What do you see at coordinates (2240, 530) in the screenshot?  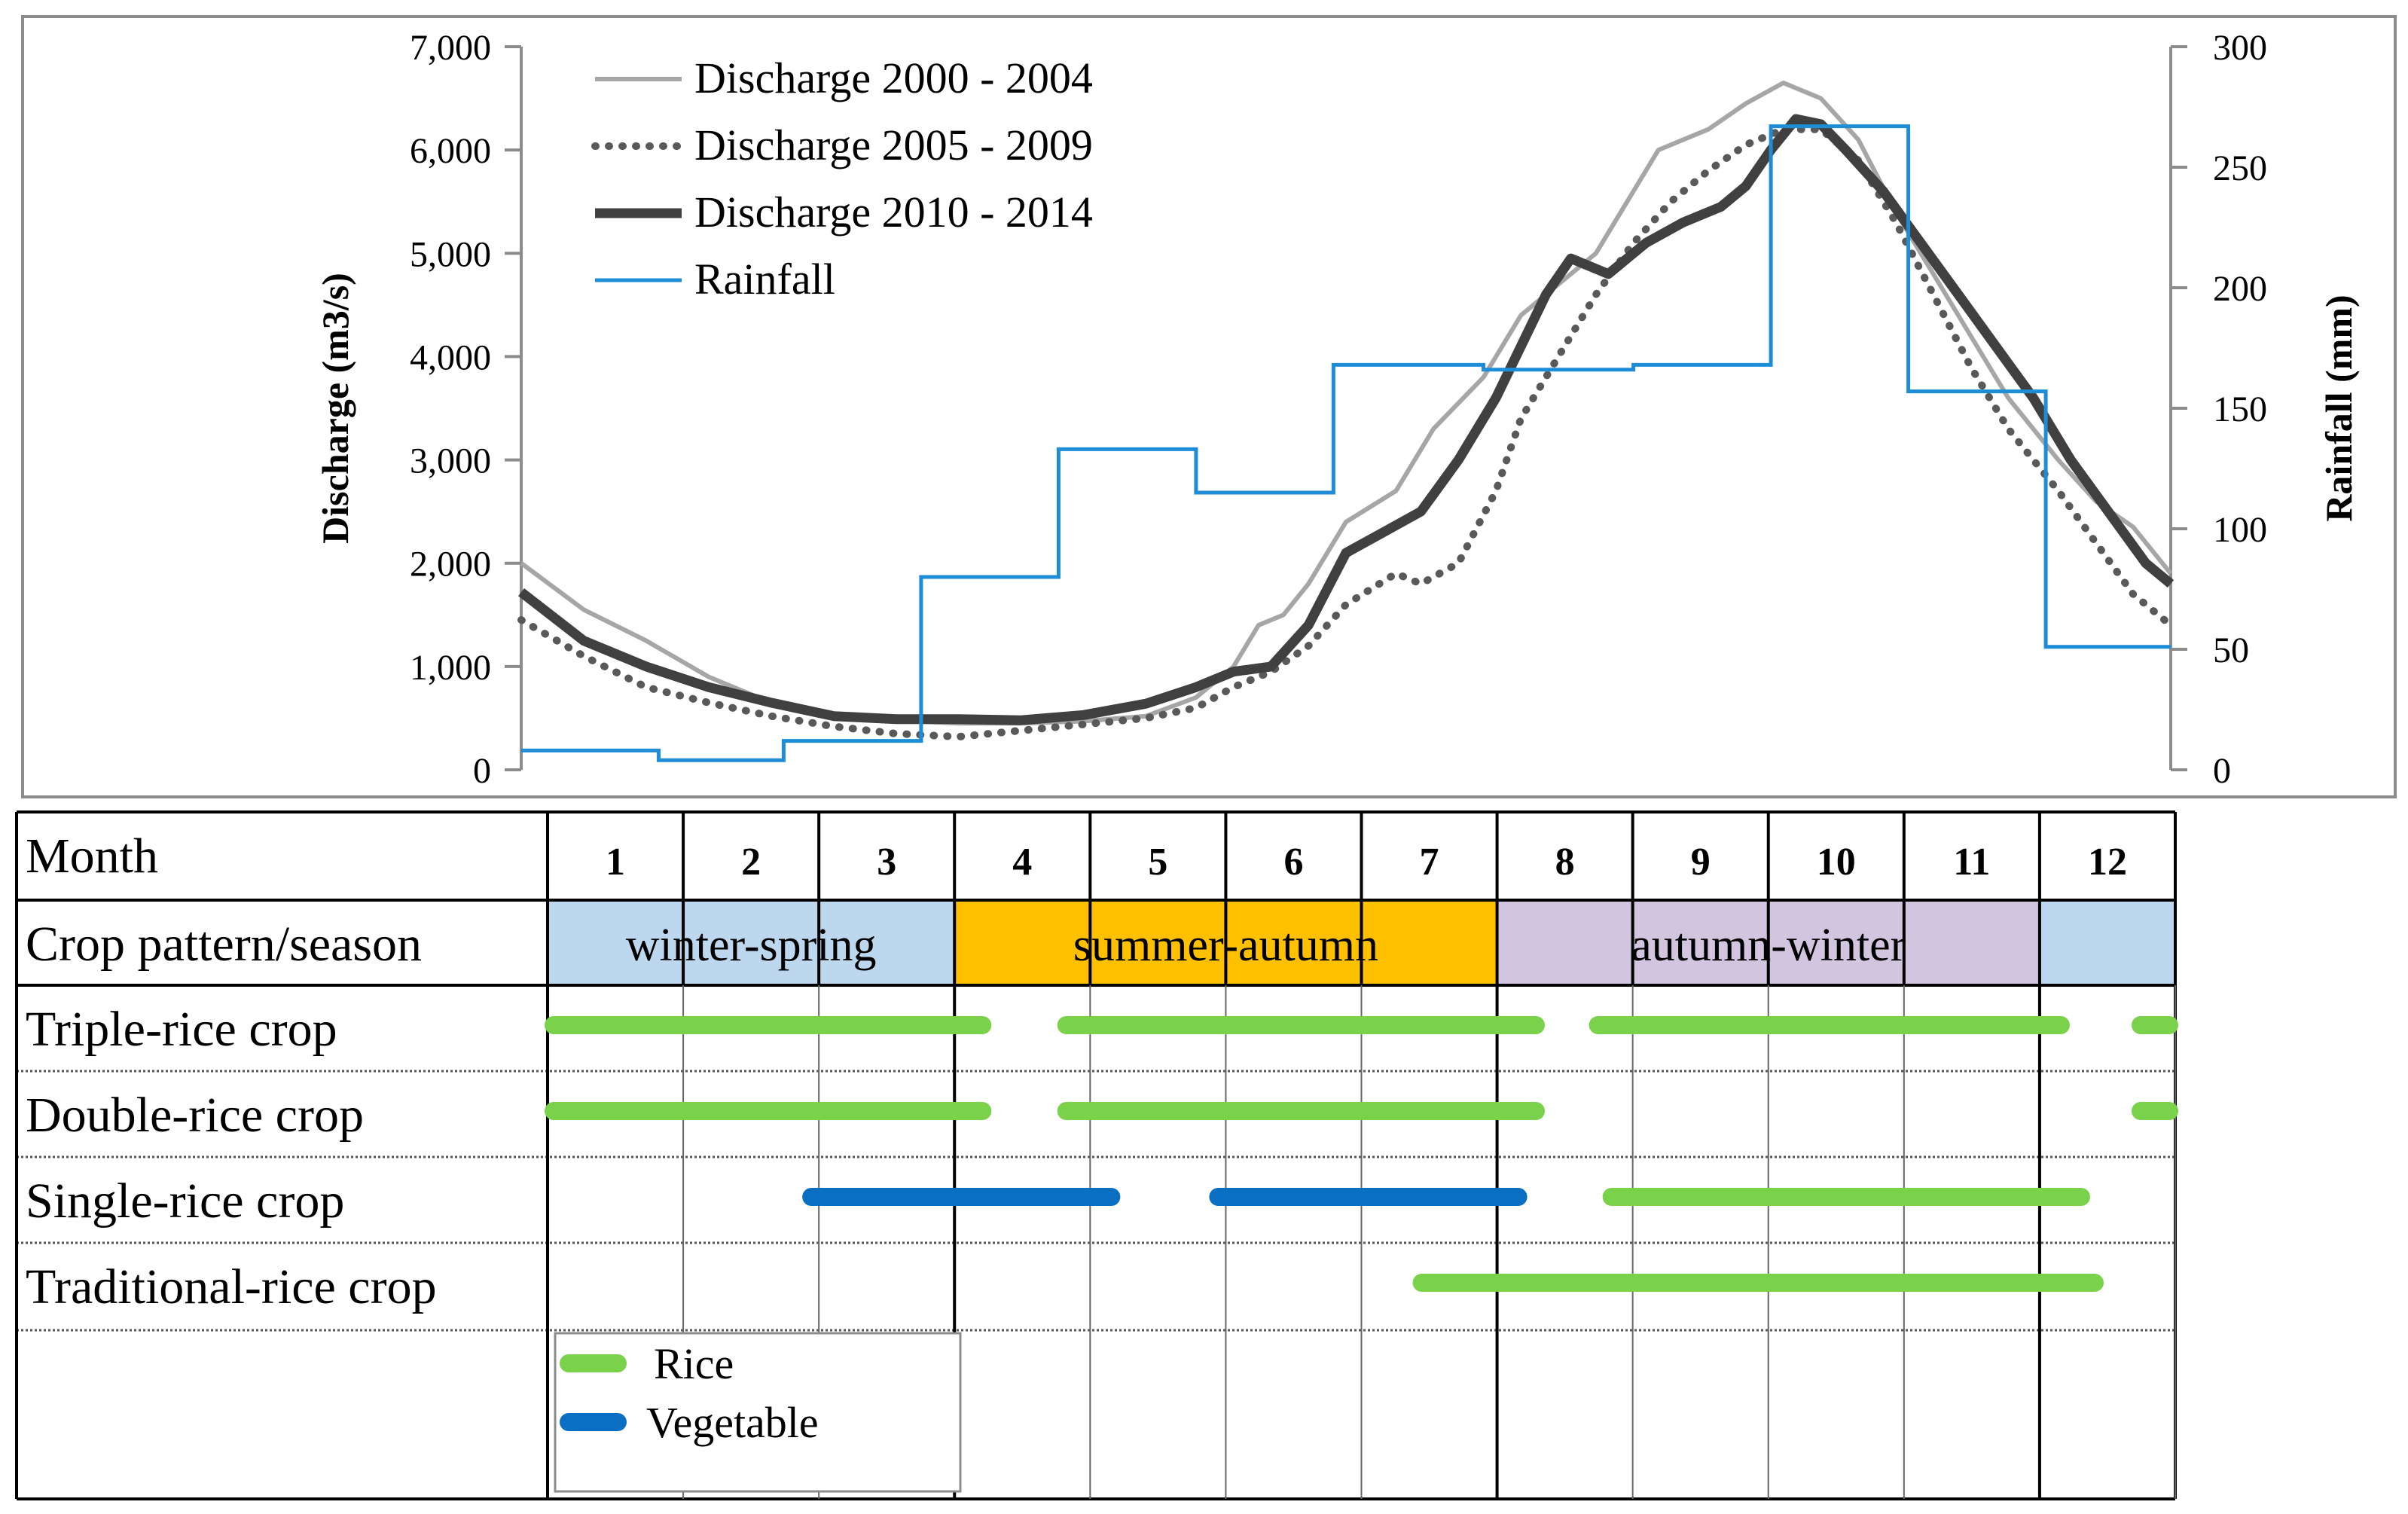 I see `right-tick-label: 100` at bounding box center [2240, 530].